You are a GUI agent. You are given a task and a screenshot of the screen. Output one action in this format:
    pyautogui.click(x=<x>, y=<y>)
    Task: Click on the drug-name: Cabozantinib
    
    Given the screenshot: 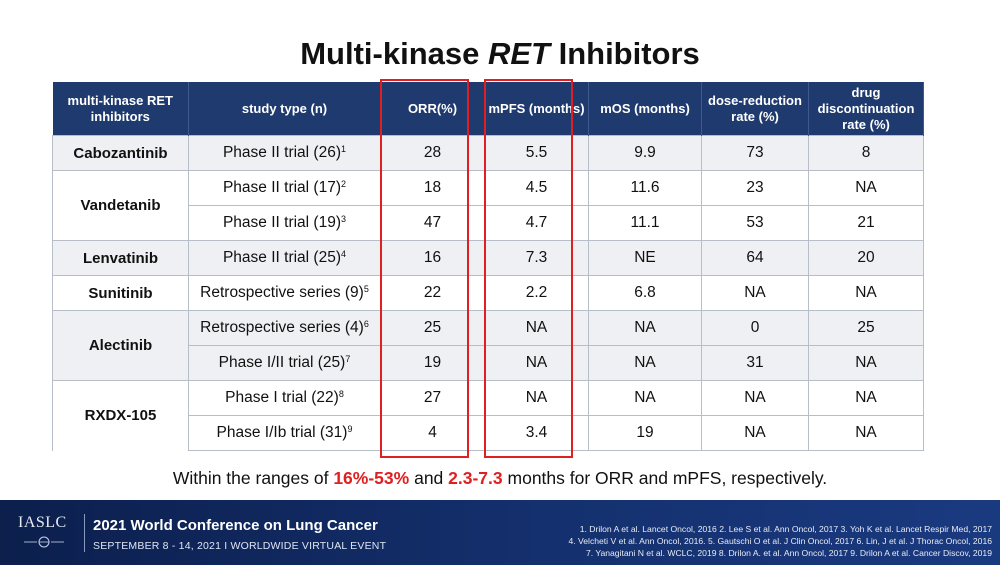 What is the action you would take?
    pyautogui.click(x=120, y=153)
    